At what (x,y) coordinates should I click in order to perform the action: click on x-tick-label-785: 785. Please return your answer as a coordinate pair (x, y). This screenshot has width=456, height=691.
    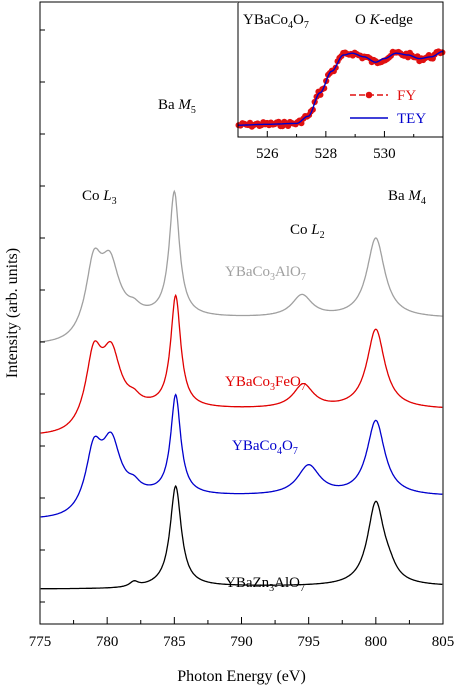
    Looking at the image, I should click on (174, 642).